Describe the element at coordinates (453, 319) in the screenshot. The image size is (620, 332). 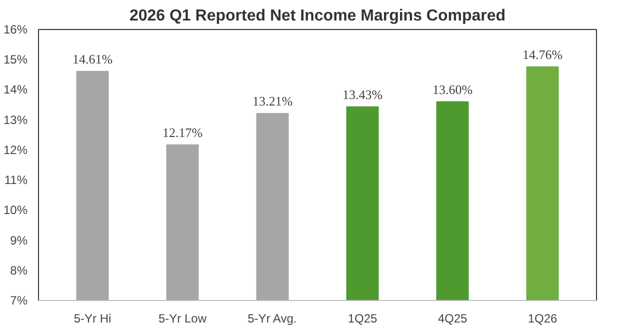
I see `x-tick-label: 4Q25` at that location.